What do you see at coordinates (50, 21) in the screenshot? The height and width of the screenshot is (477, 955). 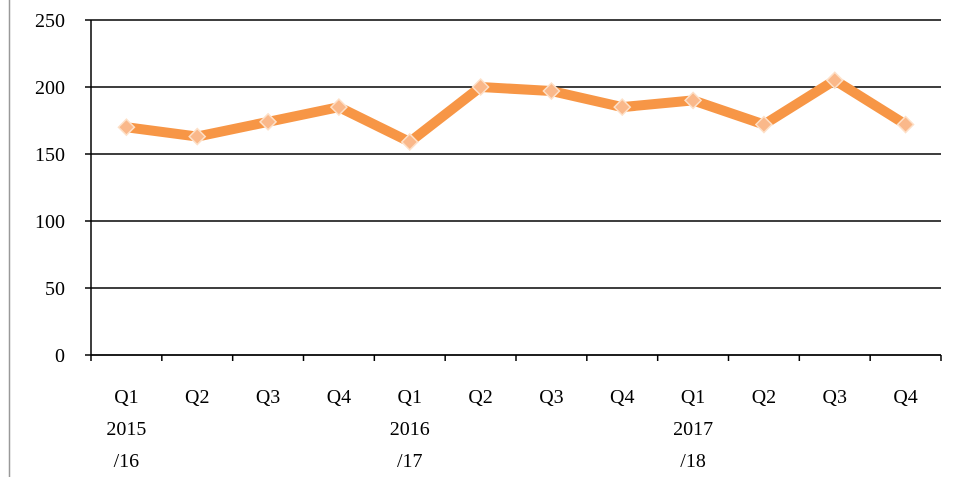 I see `y-tick-label: 250` at bounding box center [50, 21].